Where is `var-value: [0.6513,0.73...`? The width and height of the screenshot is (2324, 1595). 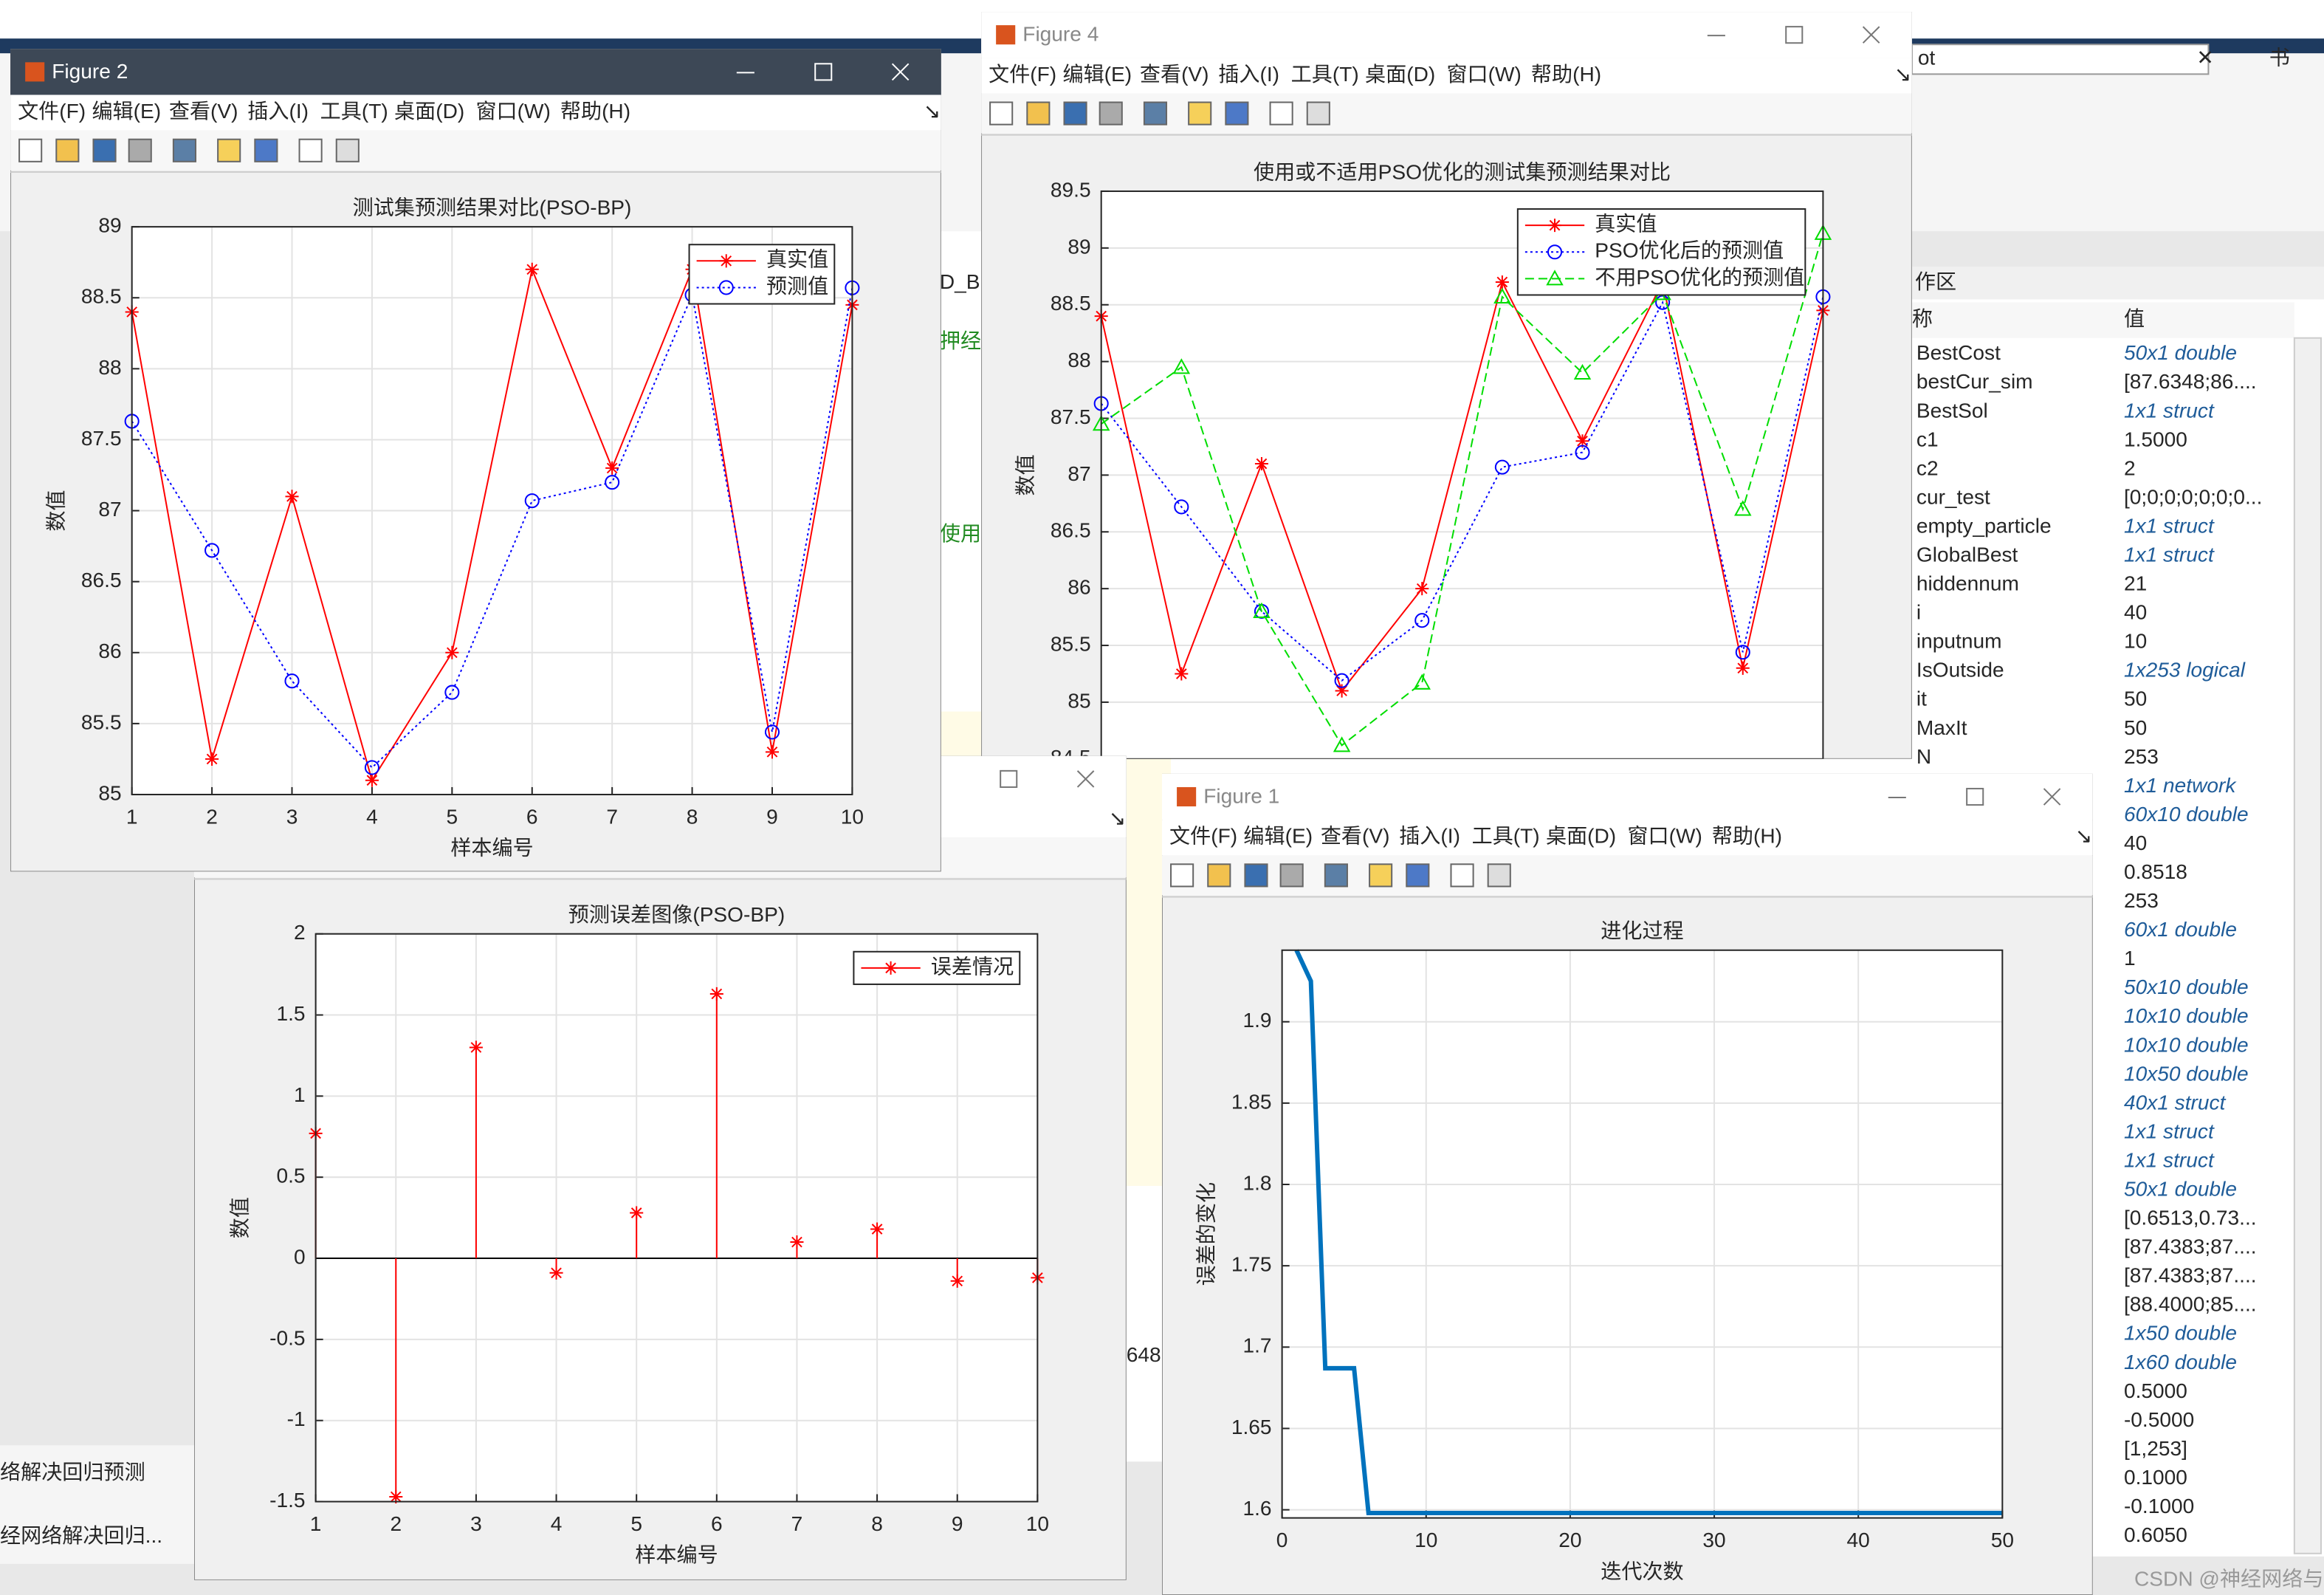 var-value: [0.6513,0.73... is located at coordinates (2190, 1218).